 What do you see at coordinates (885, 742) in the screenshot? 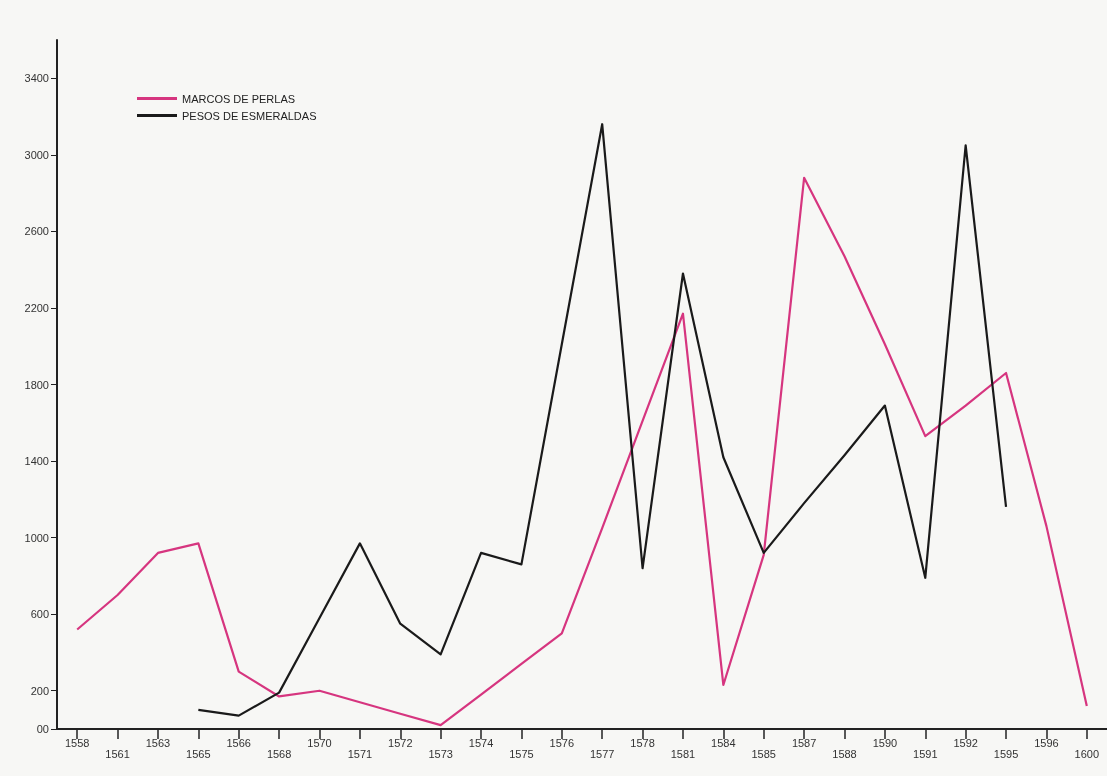
I see `x-tick-label: 1590` at bounding box center [885, 742].